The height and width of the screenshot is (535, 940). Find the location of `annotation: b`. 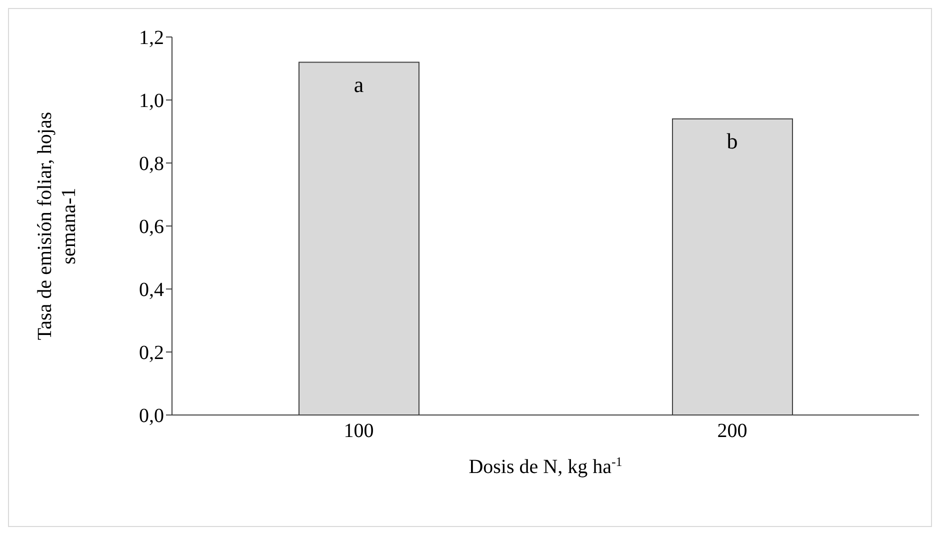

annotation: b is located at coordinates (732, 141).